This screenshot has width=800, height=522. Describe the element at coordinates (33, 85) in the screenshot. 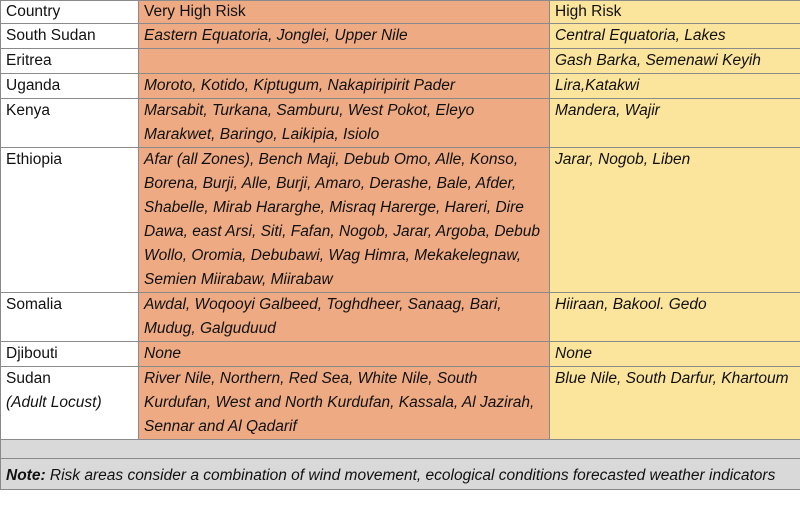

I see `country-name: Uganda` at that location.